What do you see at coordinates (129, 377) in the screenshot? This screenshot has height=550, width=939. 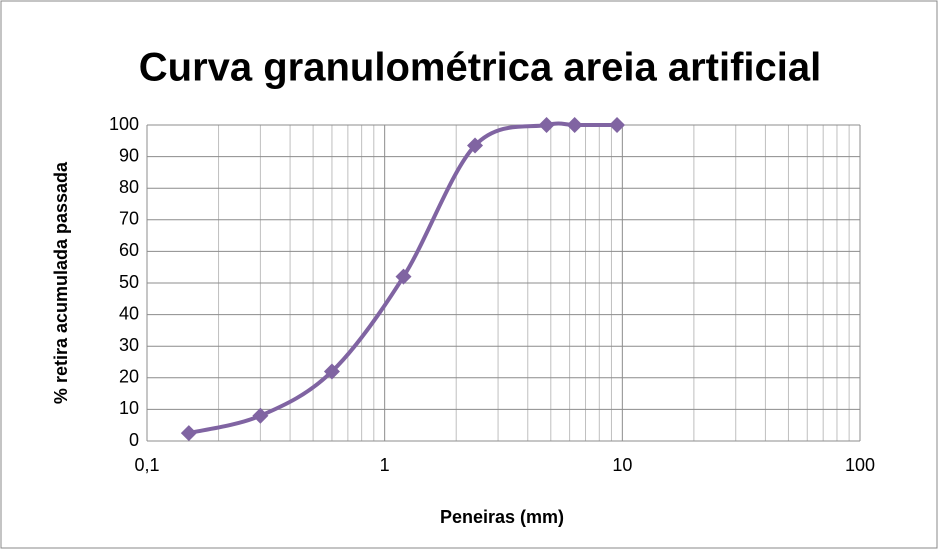 I see `y-tick-label: 20` at bounding box center [129, 377].